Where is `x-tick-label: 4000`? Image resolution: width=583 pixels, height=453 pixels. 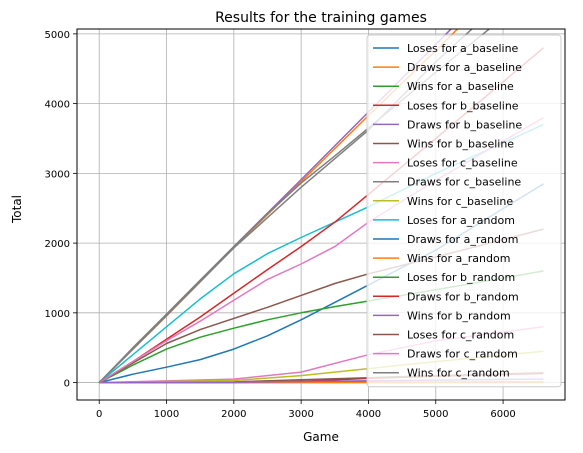
x-tick-label: 4000 is located at coordinates (368, 414).